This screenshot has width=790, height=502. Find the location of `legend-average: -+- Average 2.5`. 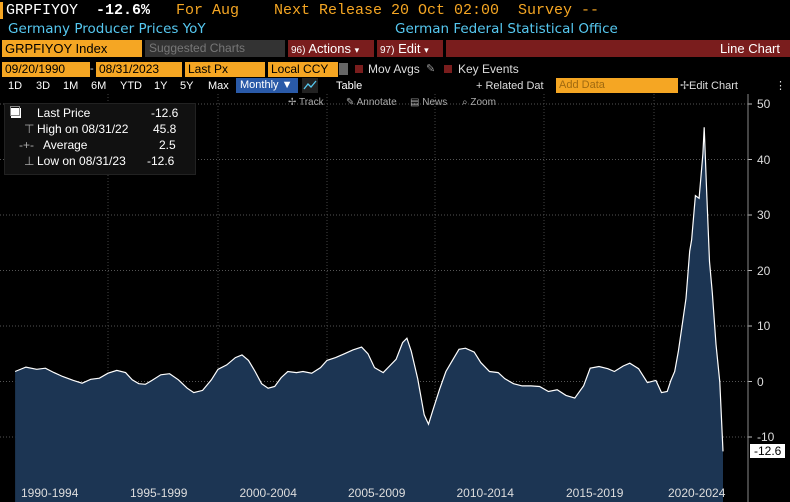

legend-average: -+- Average 2.5 is located at coordinates (97, 145).